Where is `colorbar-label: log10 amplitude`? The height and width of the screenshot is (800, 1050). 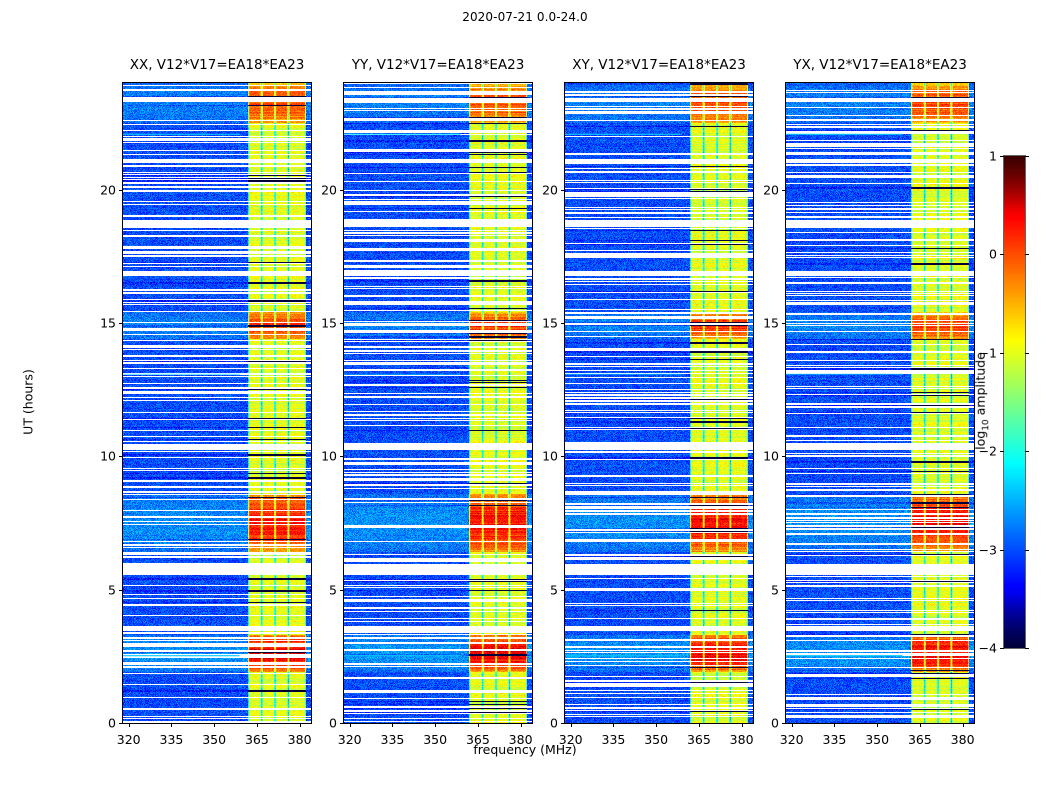 colorbar-label: log10 amplitude is located at coordinates (982, 401).